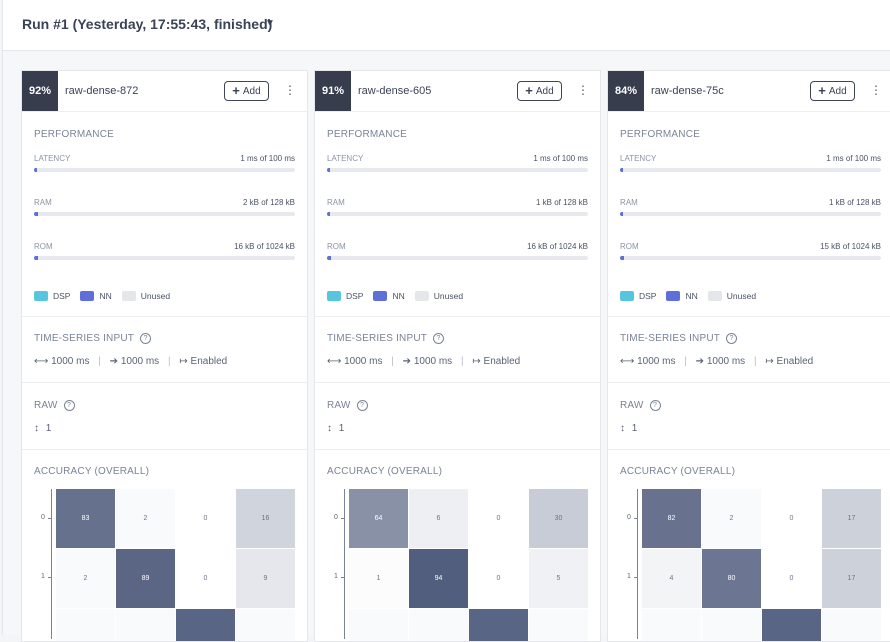  I want to click on window-size-value: 1000 ms, so click(70, 361).